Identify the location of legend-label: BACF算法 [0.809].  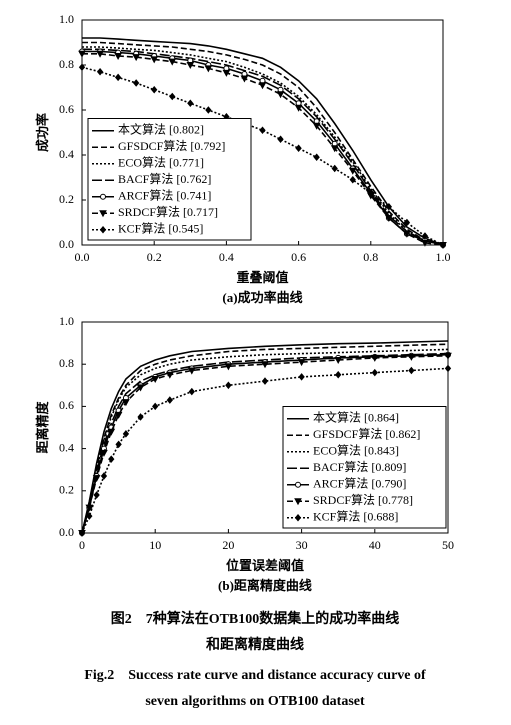
(359, 466).